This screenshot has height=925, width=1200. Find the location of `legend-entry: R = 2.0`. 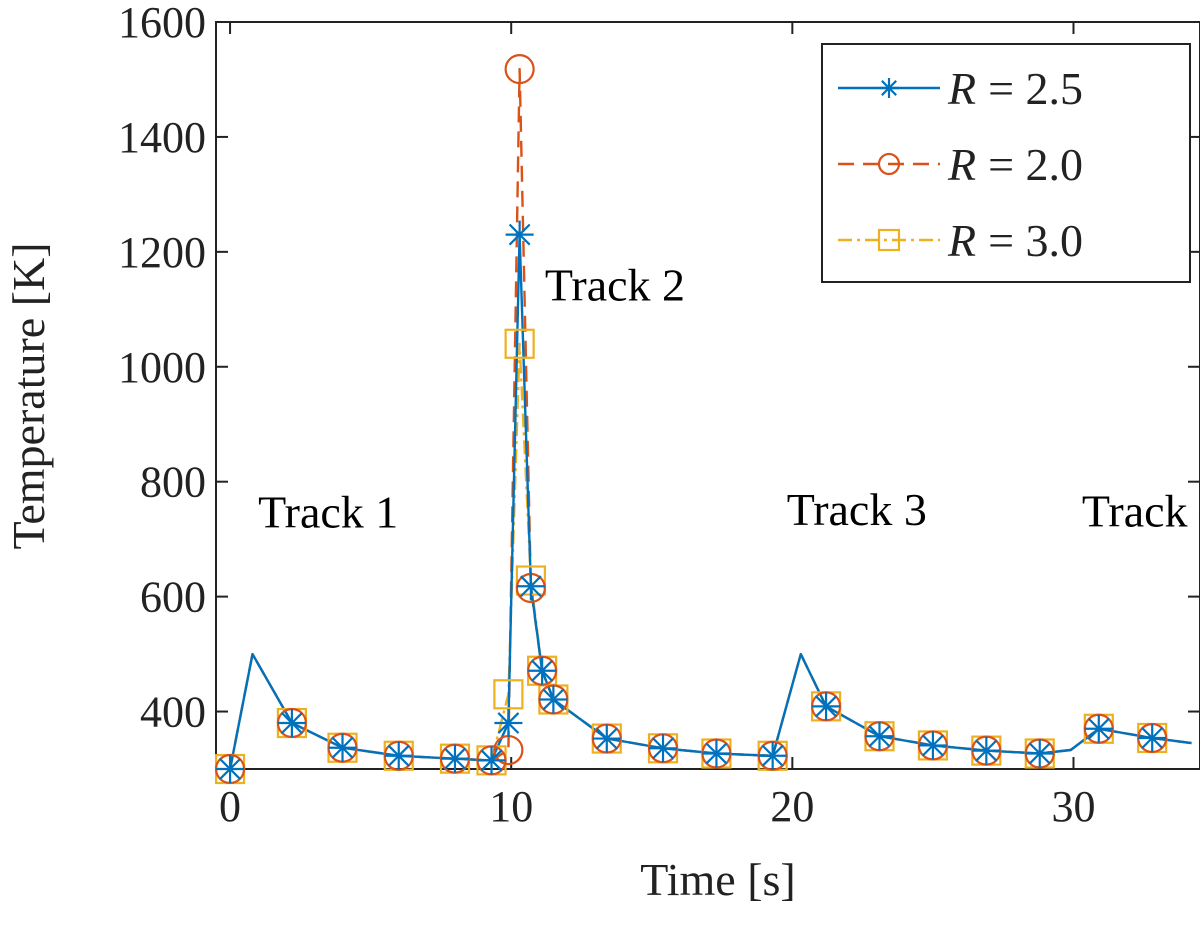

legend-entry: R = 2.0 is located at coordinates (960, 164).